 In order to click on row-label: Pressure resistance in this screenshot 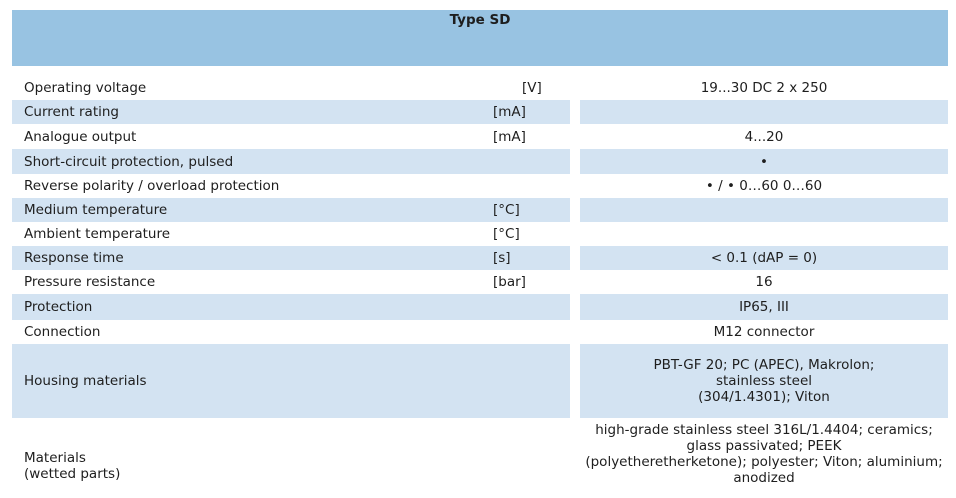, I will do `click(254, 282)`.